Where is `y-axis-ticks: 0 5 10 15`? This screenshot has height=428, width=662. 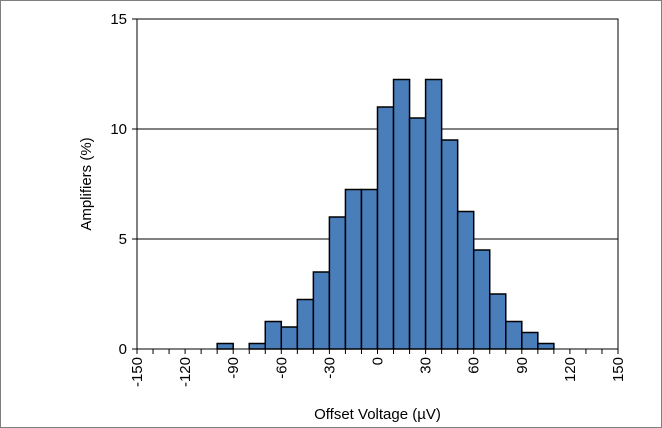
y-axis-ticks: 0 5 10 15 is located at coordinates (123, 184).